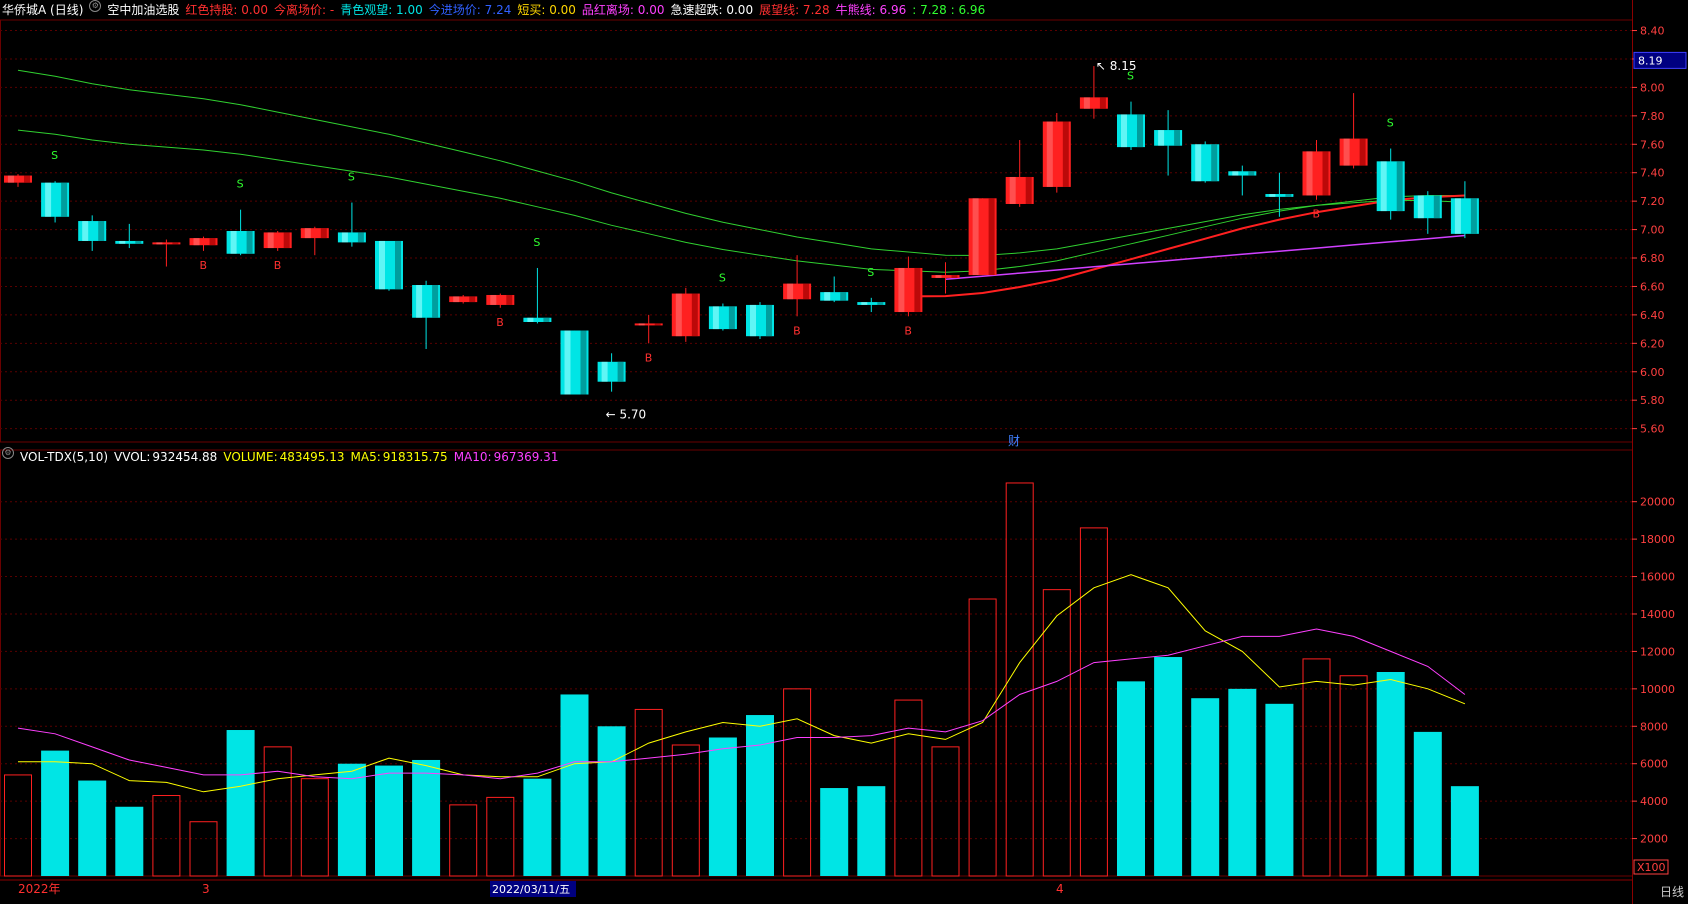 This screenshot has width=1688, height=904. Describe the element at coordinates (132, 457) in the screenshot. I see `vvol-label: VVOL:` at that location.